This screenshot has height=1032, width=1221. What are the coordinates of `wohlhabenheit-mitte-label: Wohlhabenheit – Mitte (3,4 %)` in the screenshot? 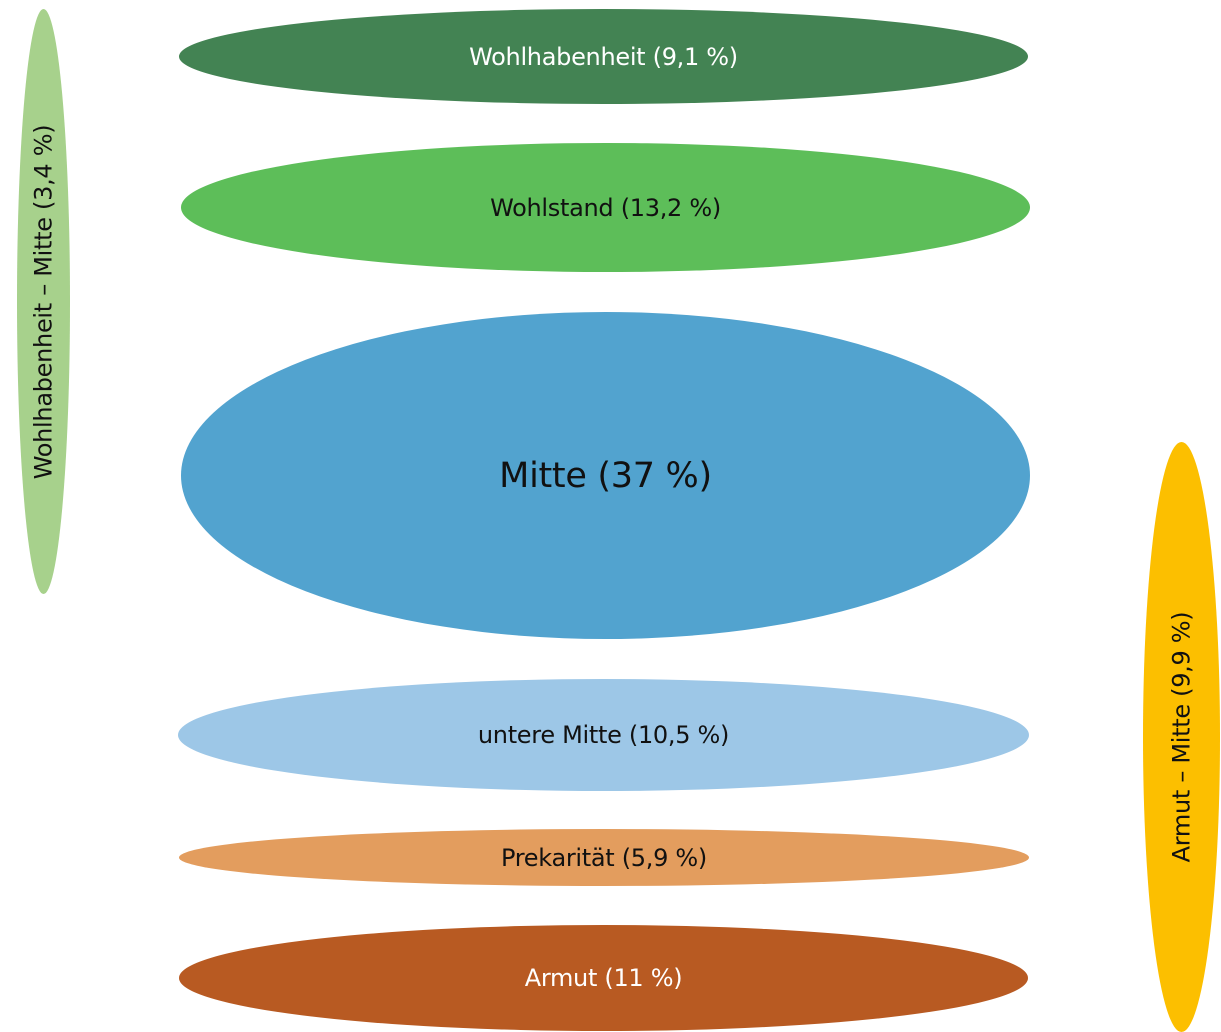 It's located at (43, 301).